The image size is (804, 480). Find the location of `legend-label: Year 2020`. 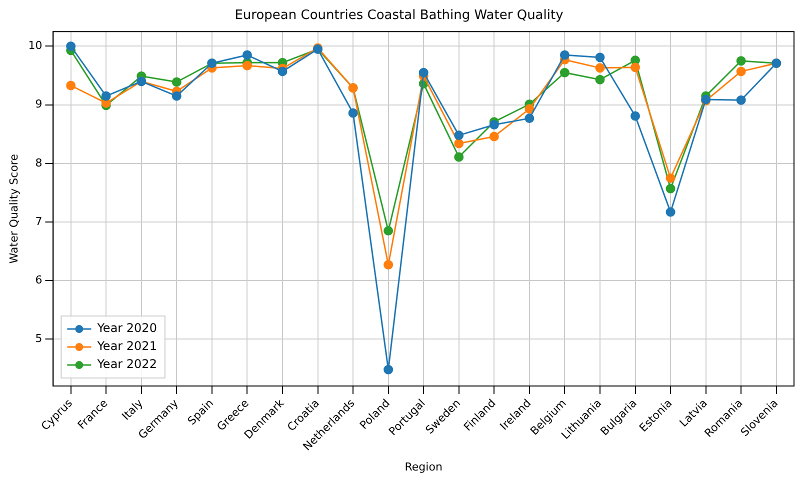

legend-label: Year 2020 is located at coordinates (126, 328).